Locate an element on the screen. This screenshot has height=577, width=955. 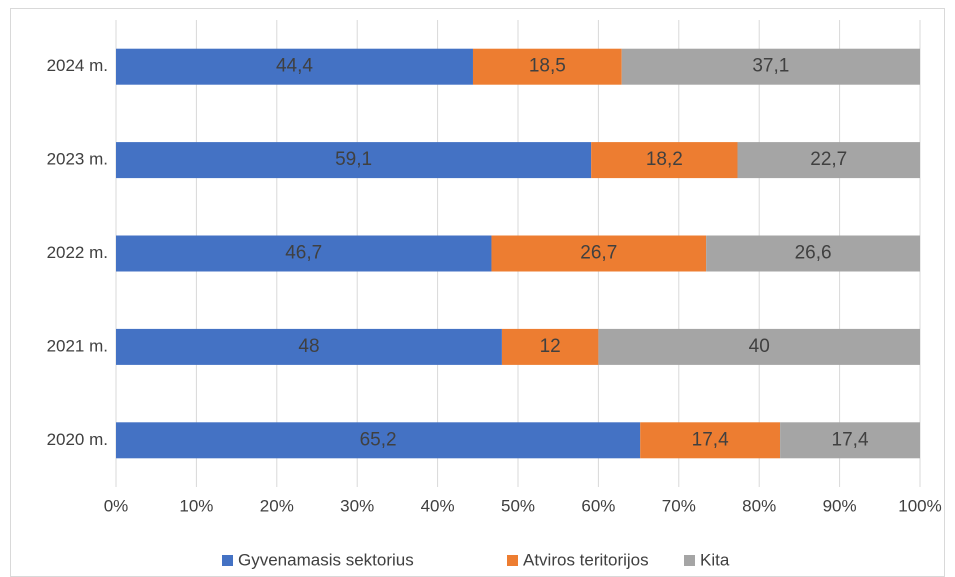
data-label: 46,7 is located at coordinates (303, 253).